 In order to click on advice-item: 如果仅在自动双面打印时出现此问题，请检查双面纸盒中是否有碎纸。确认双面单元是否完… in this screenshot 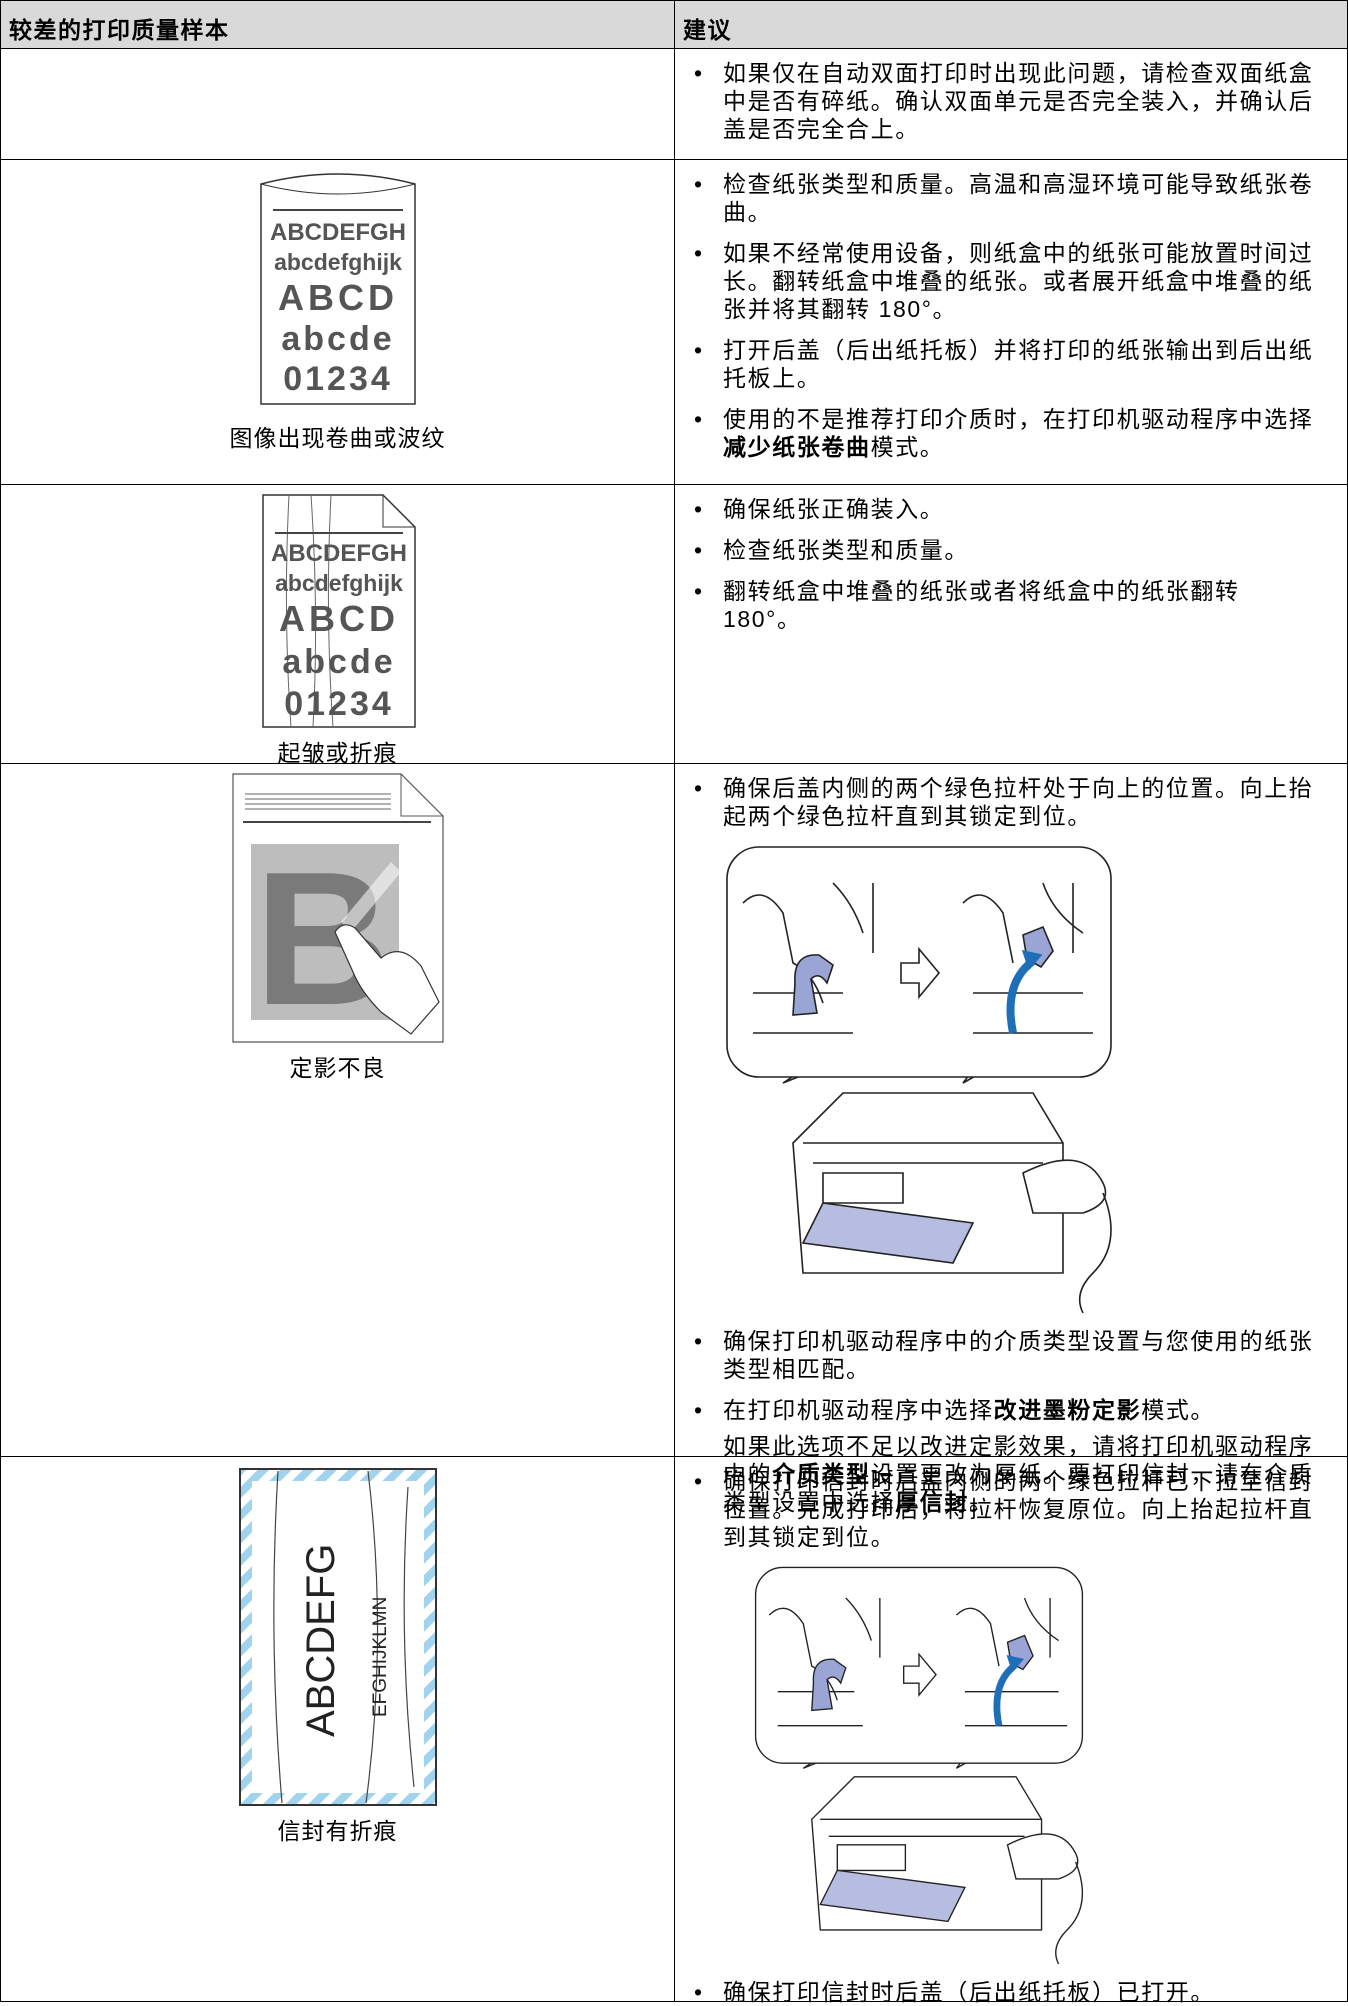, I will do `click(1015, 101)`.